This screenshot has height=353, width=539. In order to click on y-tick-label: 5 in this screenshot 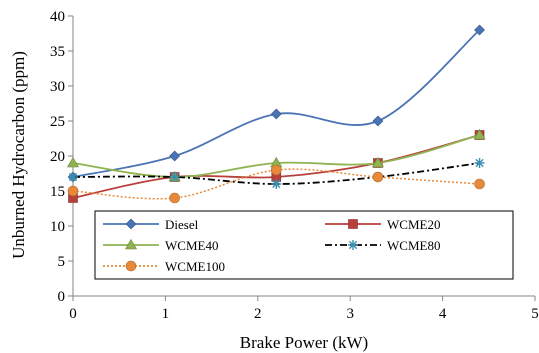, I will do `click(62, 262)`.